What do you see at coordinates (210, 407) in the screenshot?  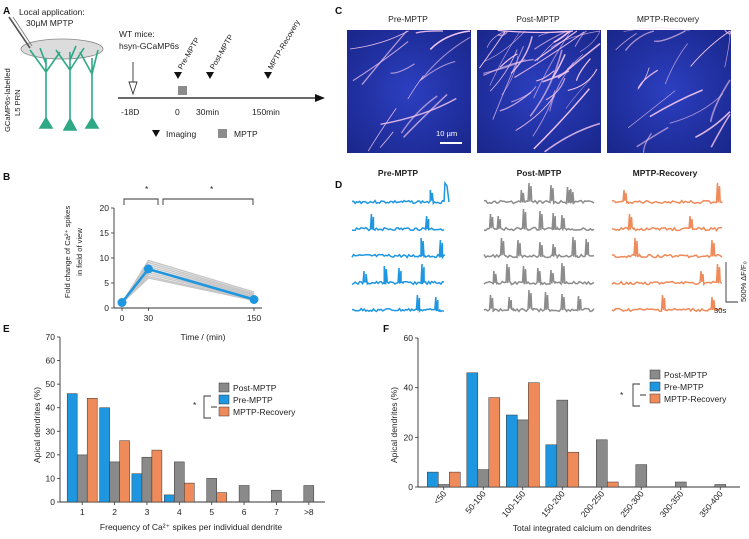 I see `e-legend-bracket` at bounding box center [210, 407].